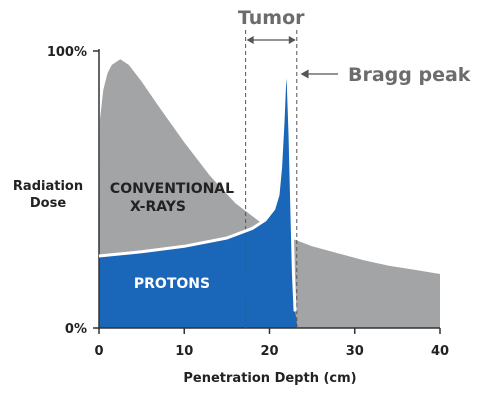 The width and height of the screenshot is (480, 400). What do you see at coordinates (76, 329) in the screenshot?
I see `y-tick-label: 0%` at bounding box center [76, 329].